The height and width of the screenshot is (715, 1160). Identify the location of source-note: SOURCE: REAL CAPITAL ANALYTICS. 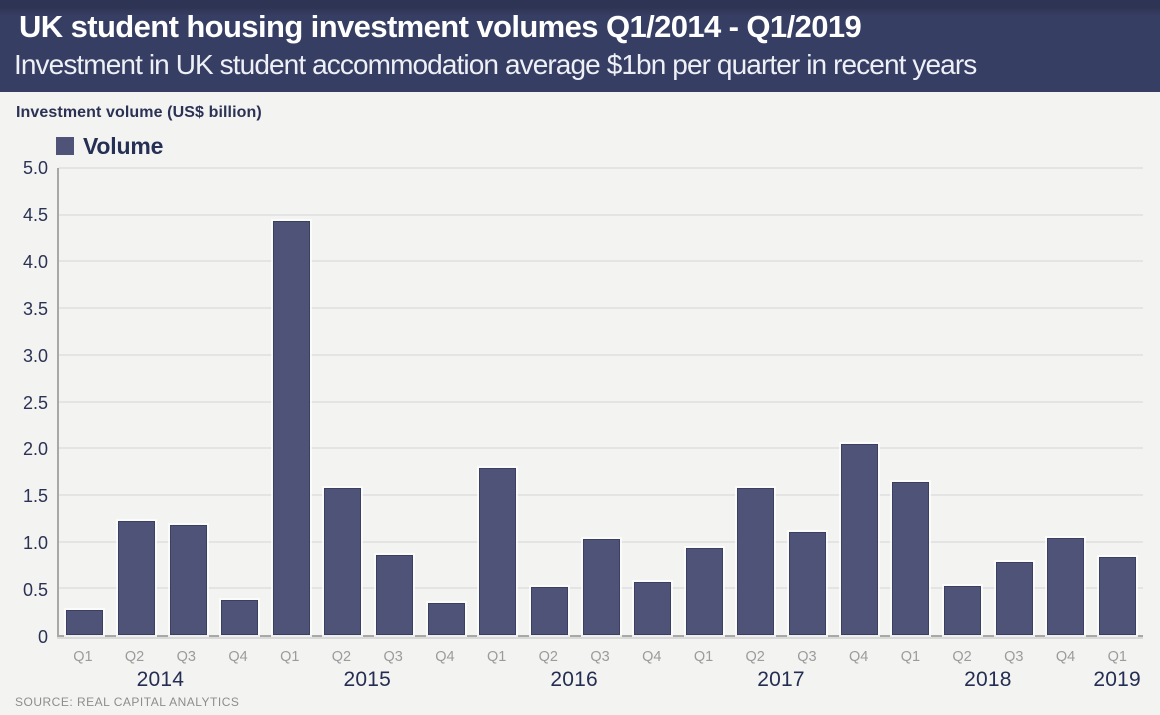
(127, 702).